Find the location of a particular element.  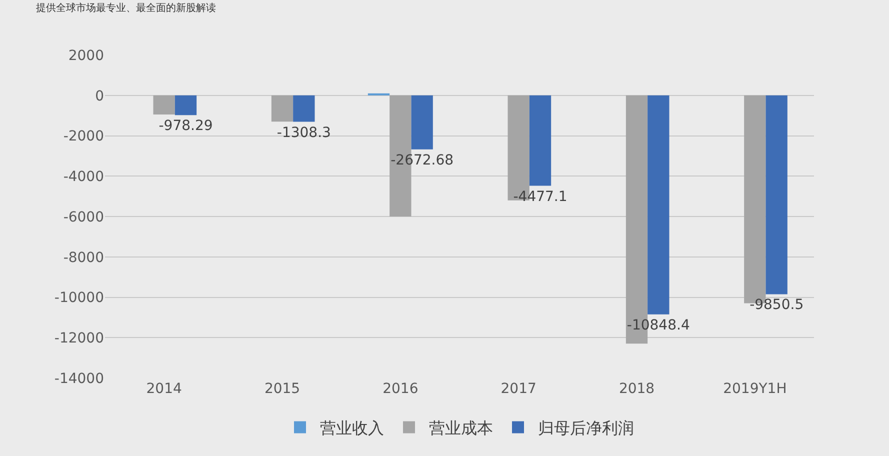

legend-label: 归母后净利润 is located at coordinates (586, 428).